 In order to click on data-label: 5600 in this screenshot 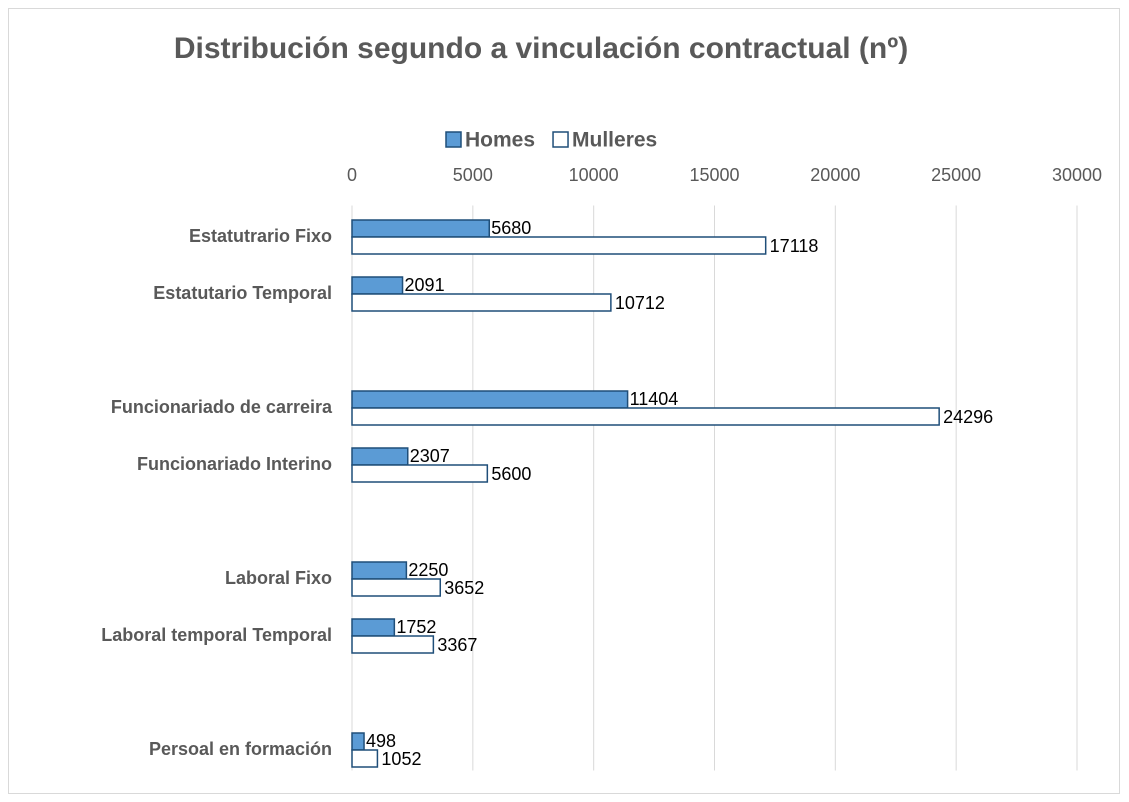, I will do `click(511, 474)`.